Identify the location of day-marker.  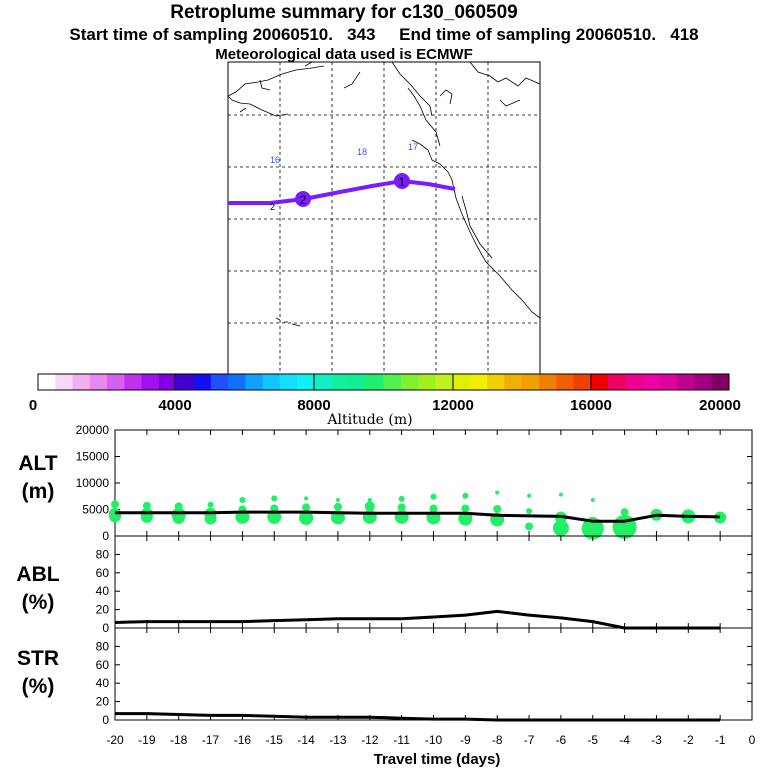
(402, 181).